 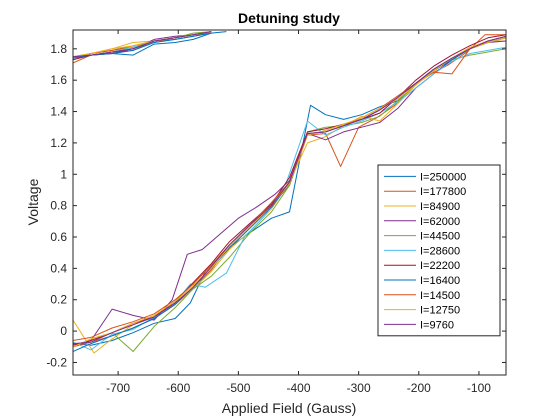 I want to click on y-tick-label: 0, so click(x=63, y=331).